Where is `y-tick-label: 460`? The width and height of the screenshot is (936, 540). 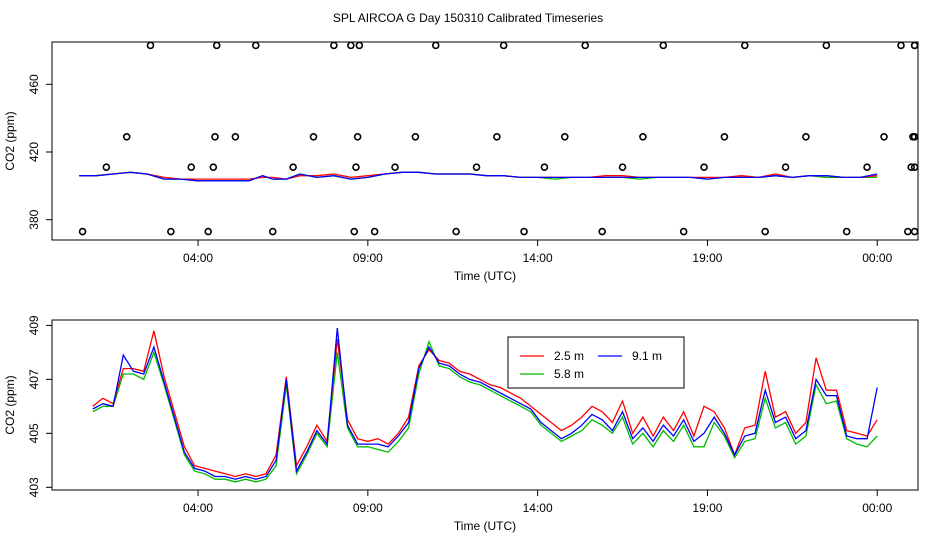
y-tick-label: 460 is located at coordinates (34, 84).